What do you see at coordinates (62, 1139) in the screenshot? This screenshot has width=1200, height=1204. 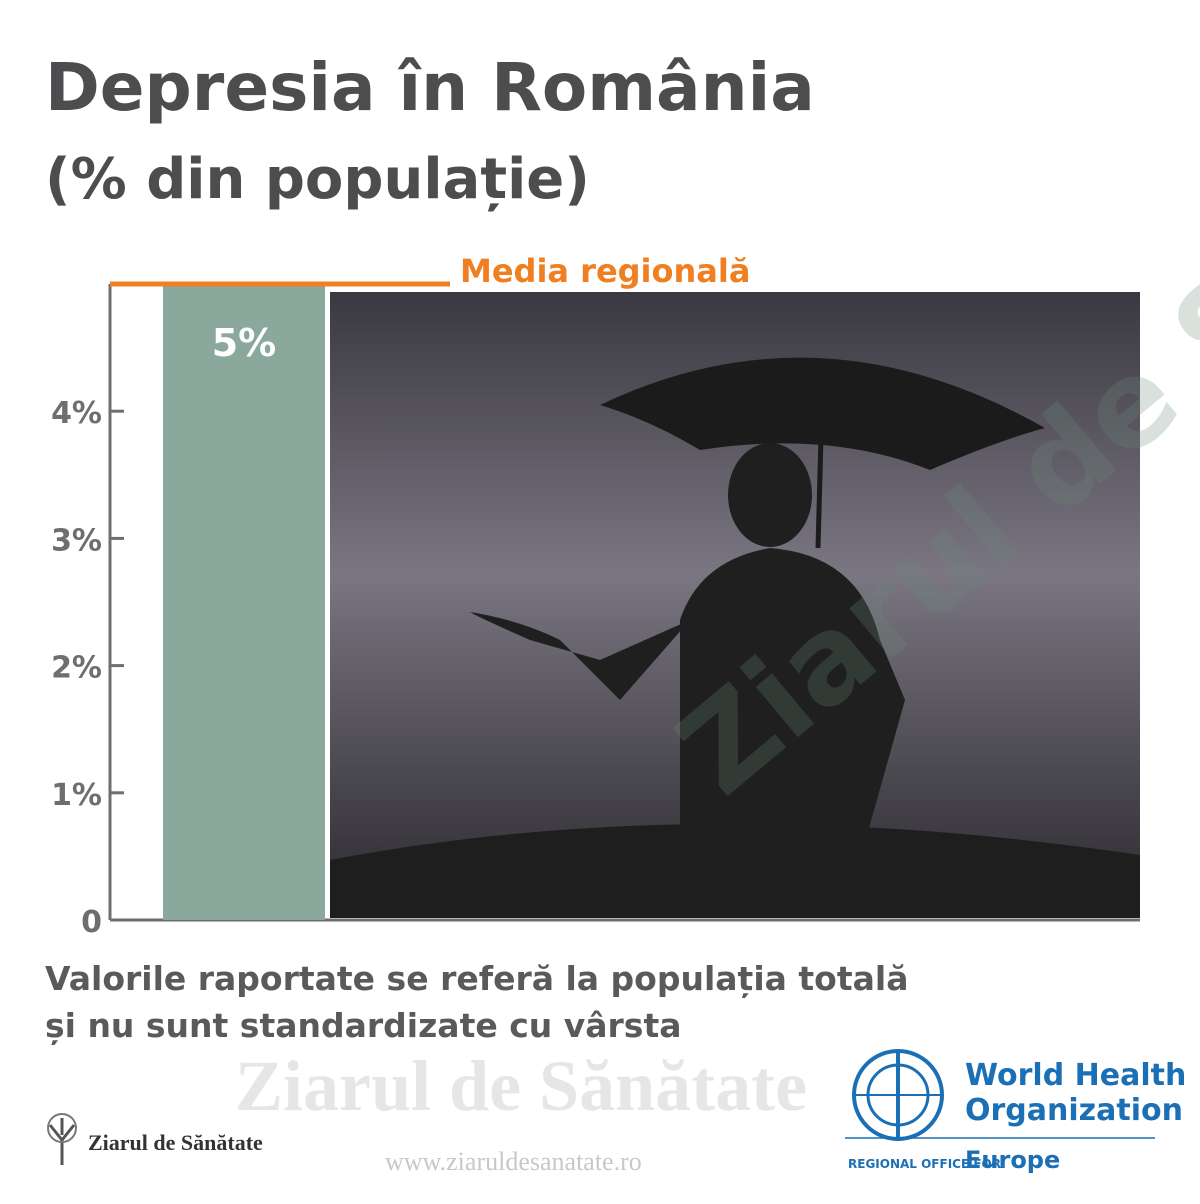 I see `brand-logo` at bounding box center [62, 1139].